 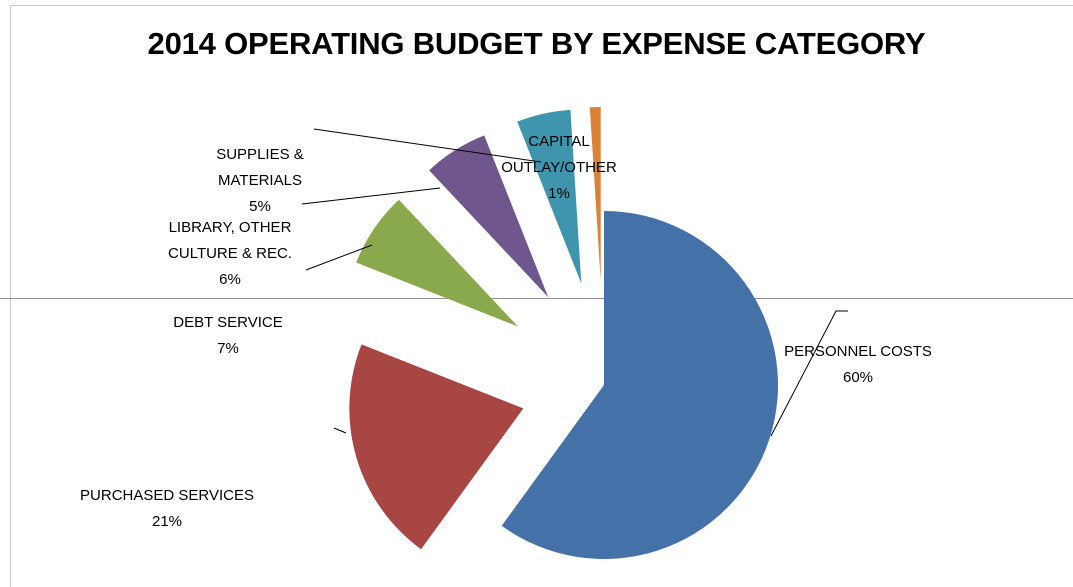 I want to click on data-label-purchased-services: PURCHASED SERVICES 21%, so click(x=167, y=508).